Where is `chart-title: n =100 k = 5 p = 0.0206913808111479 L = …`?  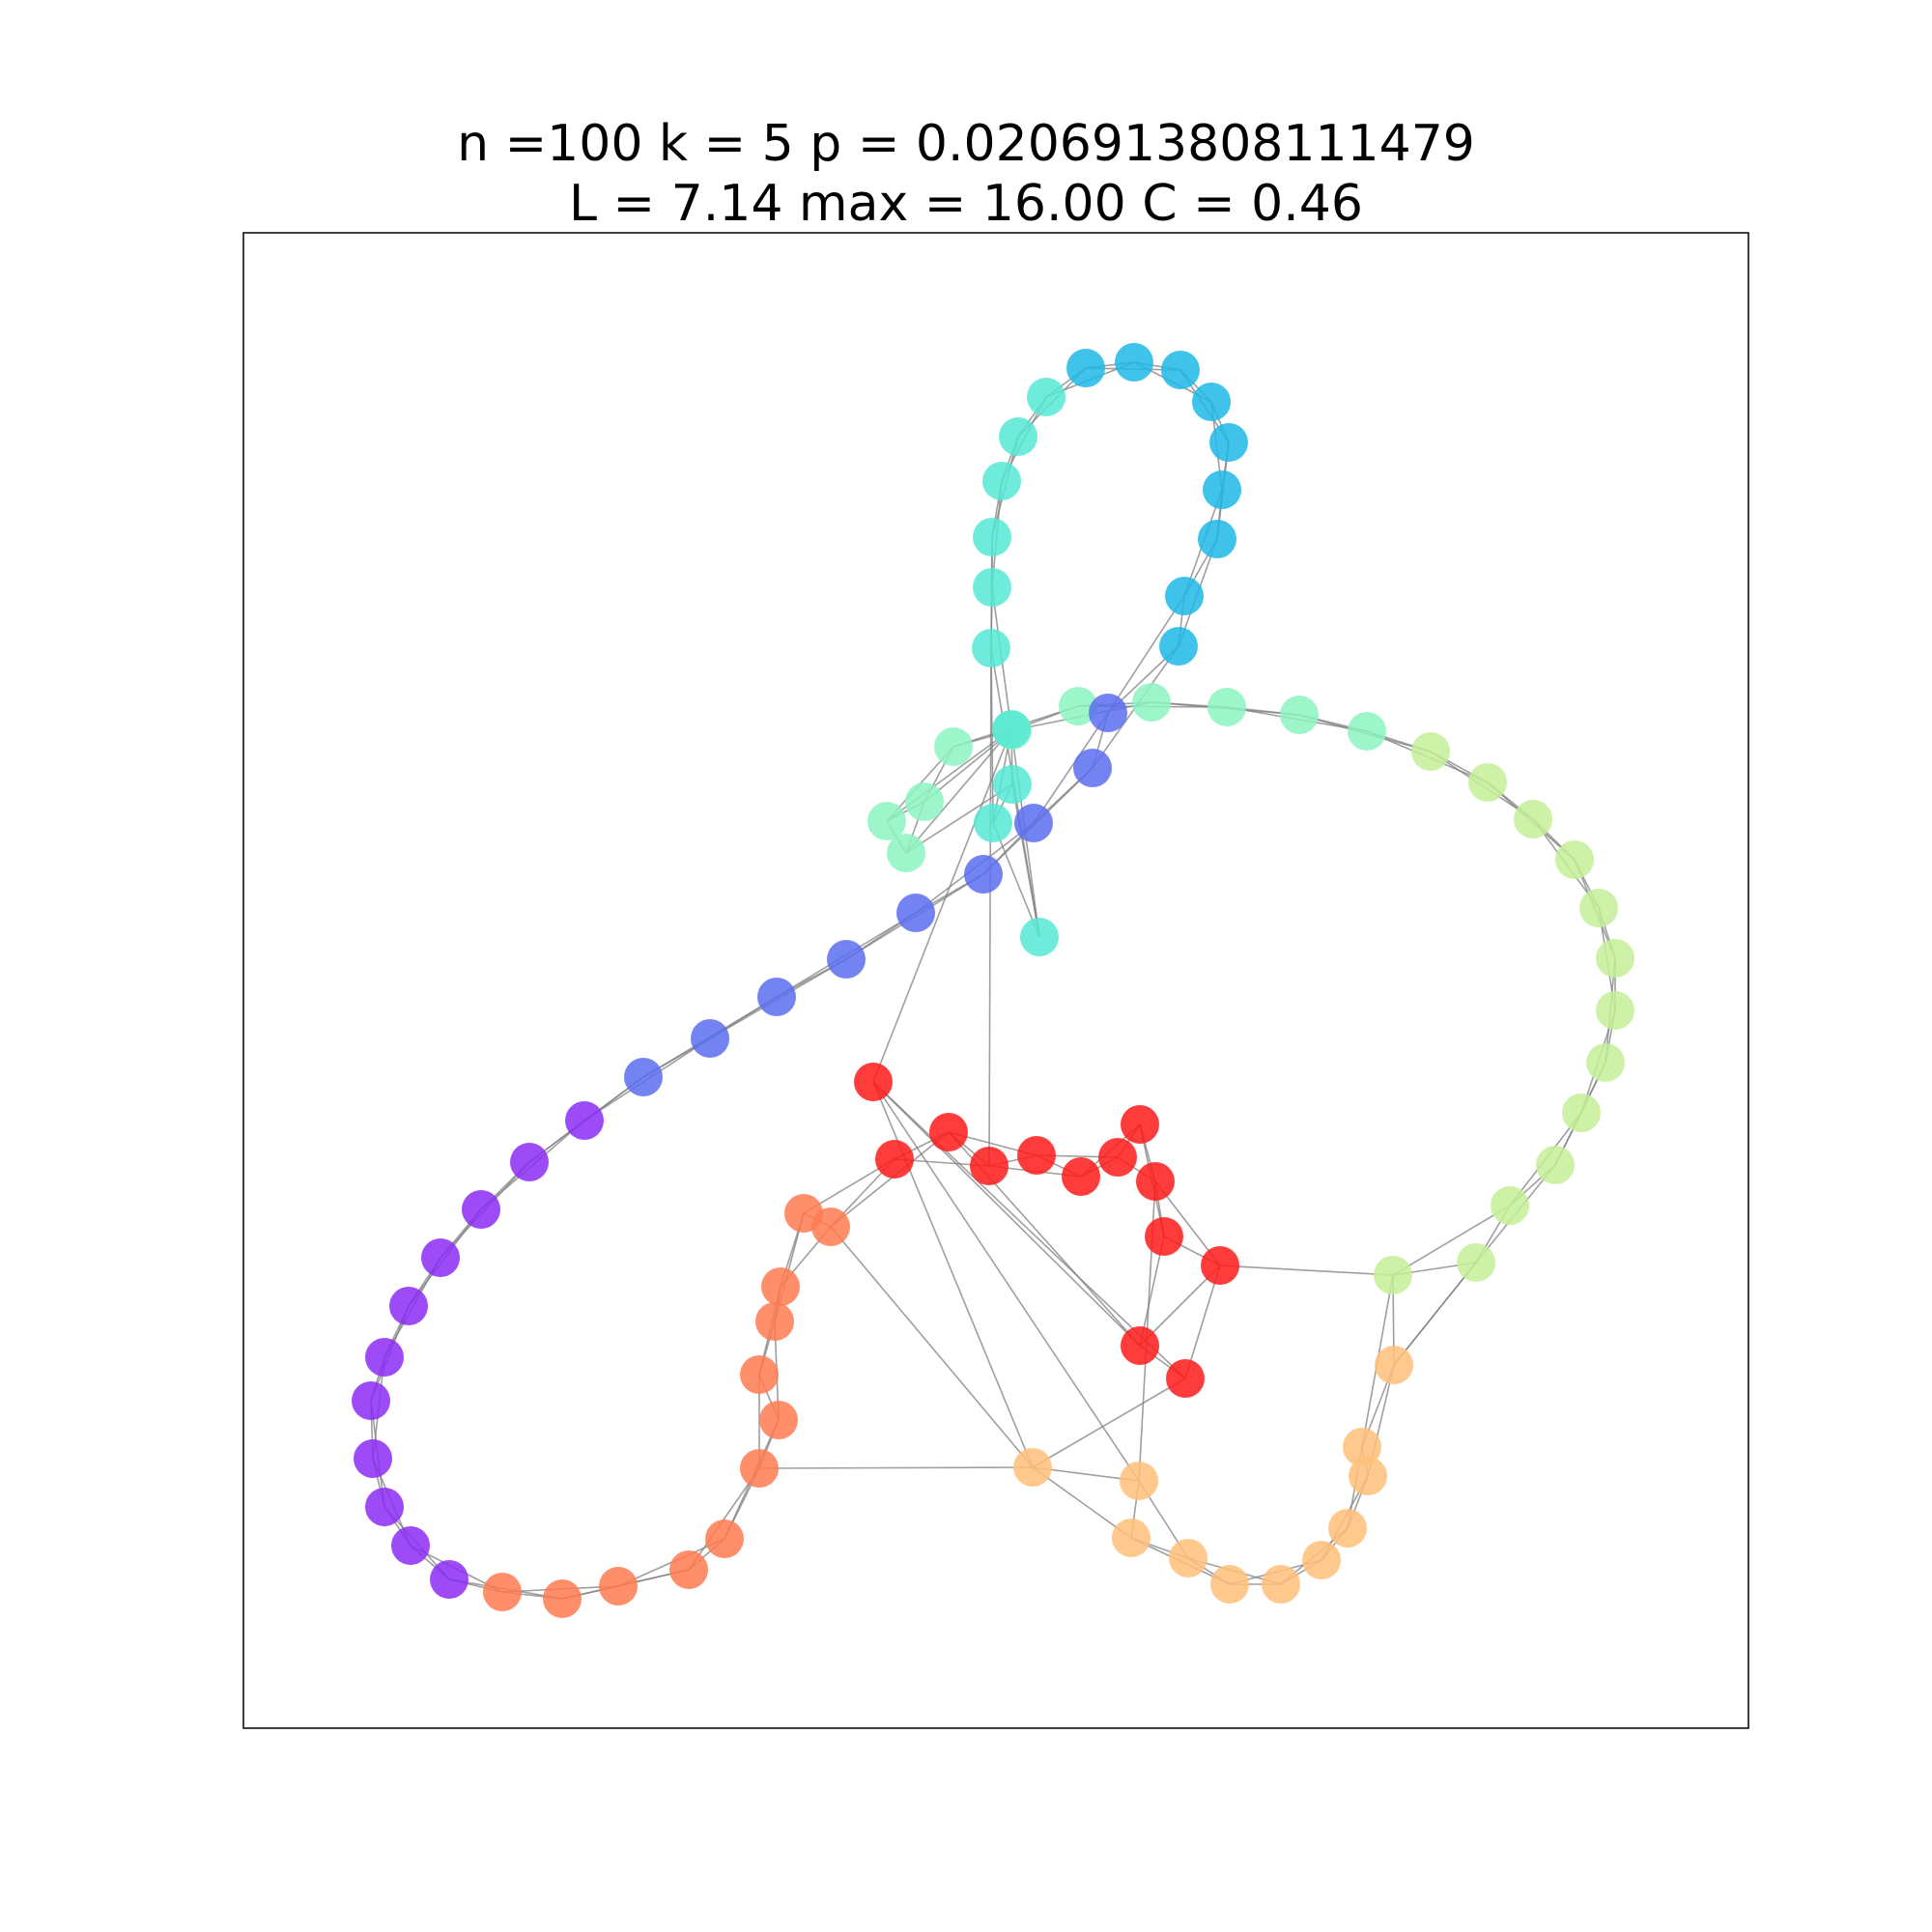 chart-title: n =100 k = 5 p = 0.0206913808111479 L = … is located at coordinates (966, 174).